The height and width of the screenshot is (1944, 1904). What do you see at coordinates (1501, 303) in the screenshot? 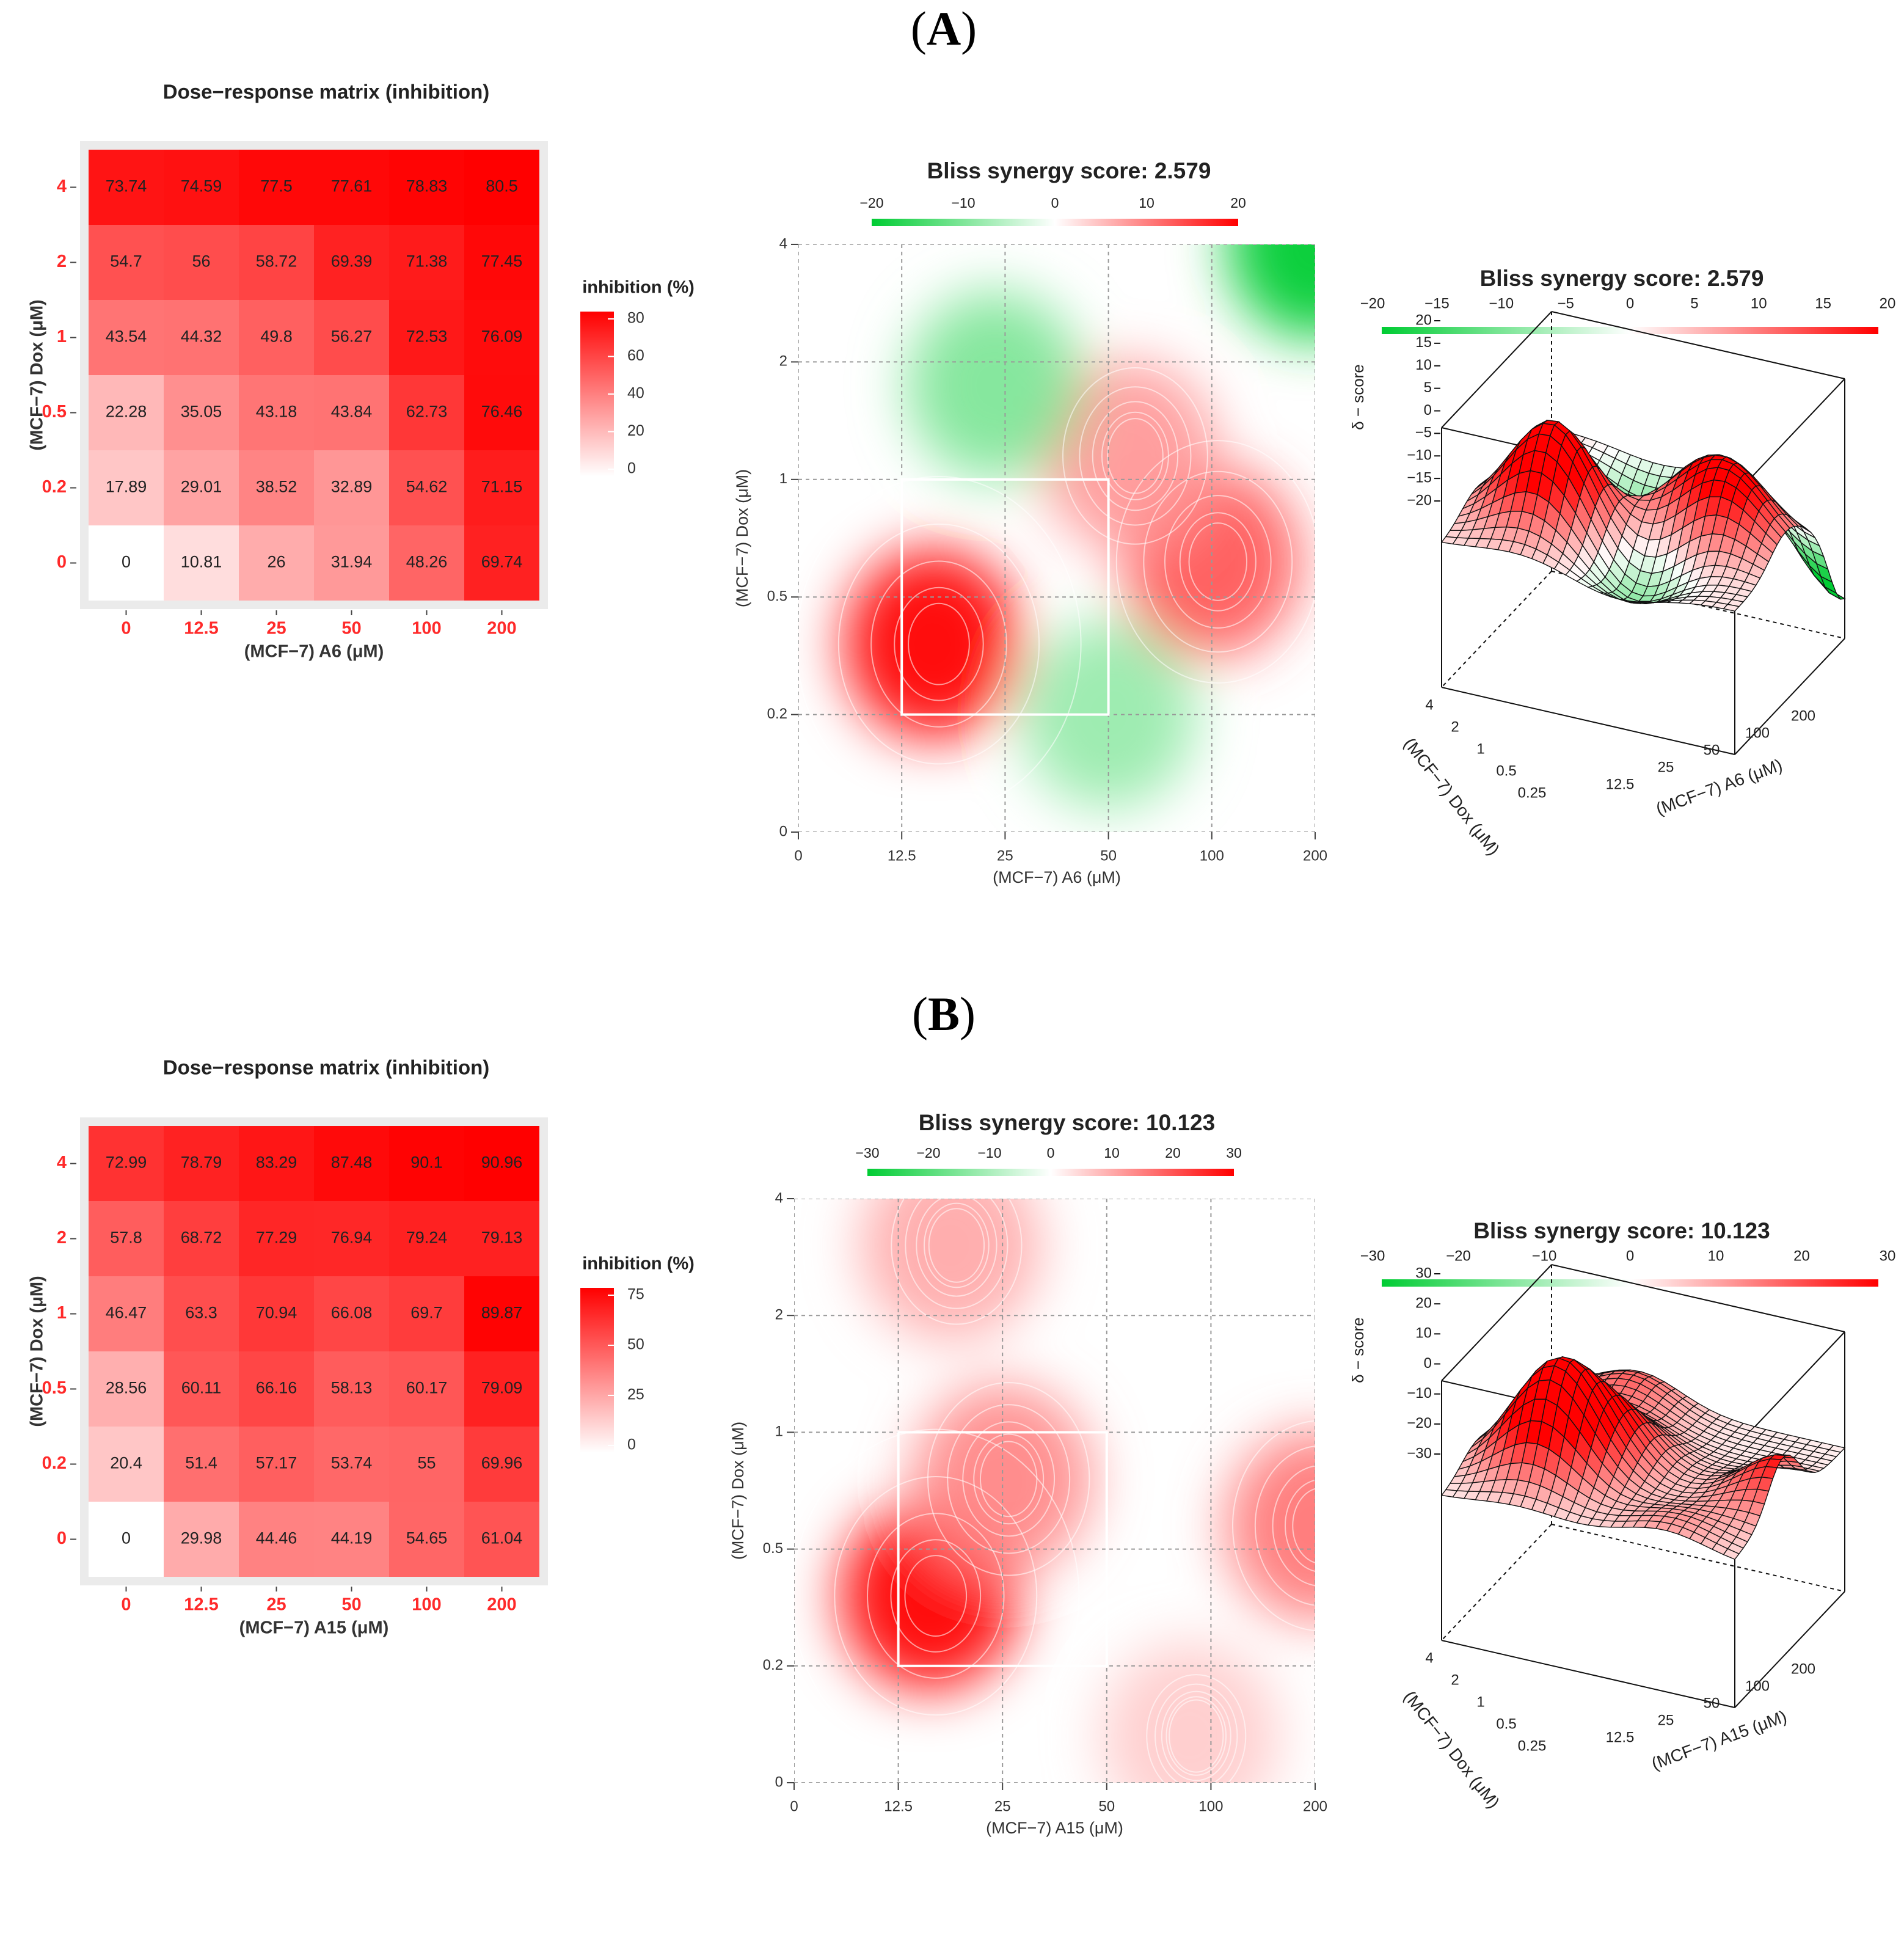
I see `surface-legend-tick: −10` at bounding box center [1501, 303].